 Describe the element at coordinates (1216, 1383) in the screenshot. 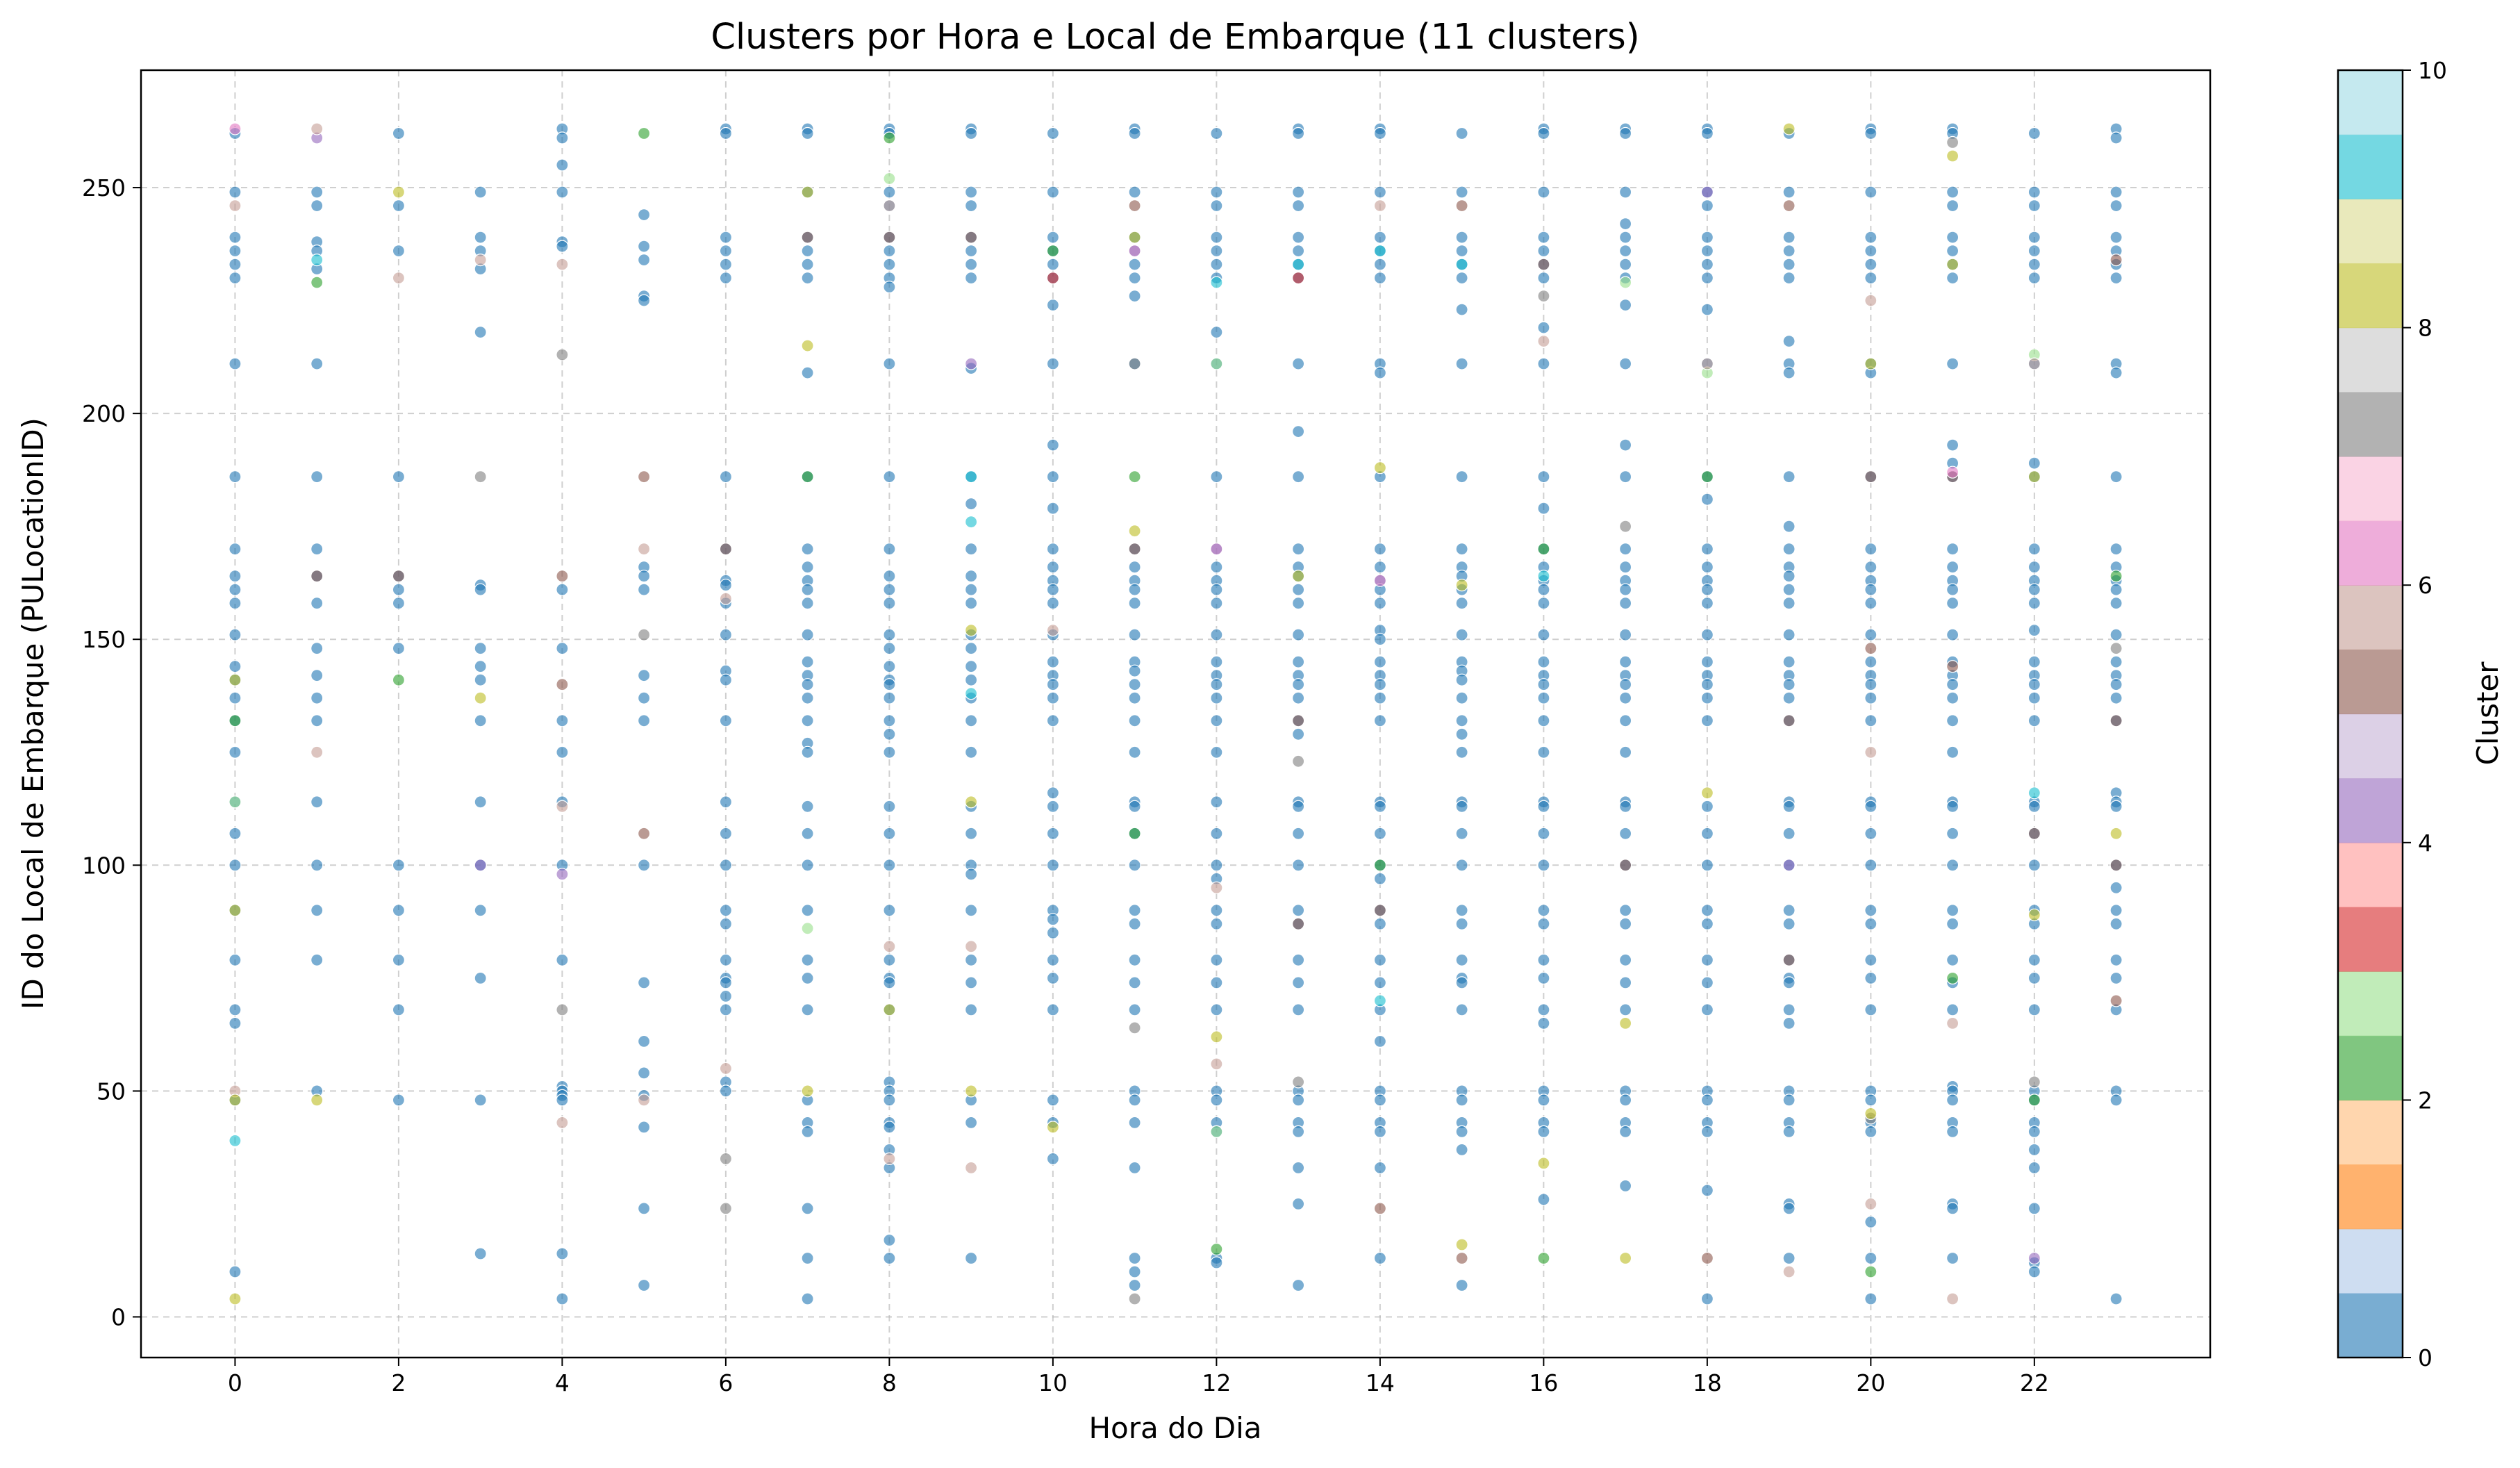

I see `x-tick-label: 12` at that location.